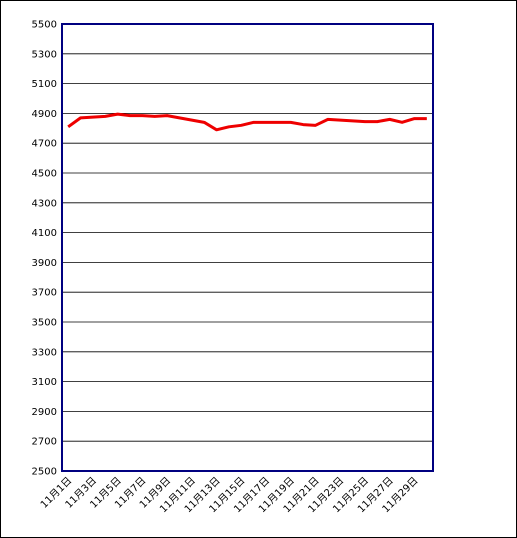 This screenshot has width=517, height=538. What do you see at coordinates (44, 233) in the screenshot?
I see `y-tick-label: 4100` at bounding box center [44, 233].